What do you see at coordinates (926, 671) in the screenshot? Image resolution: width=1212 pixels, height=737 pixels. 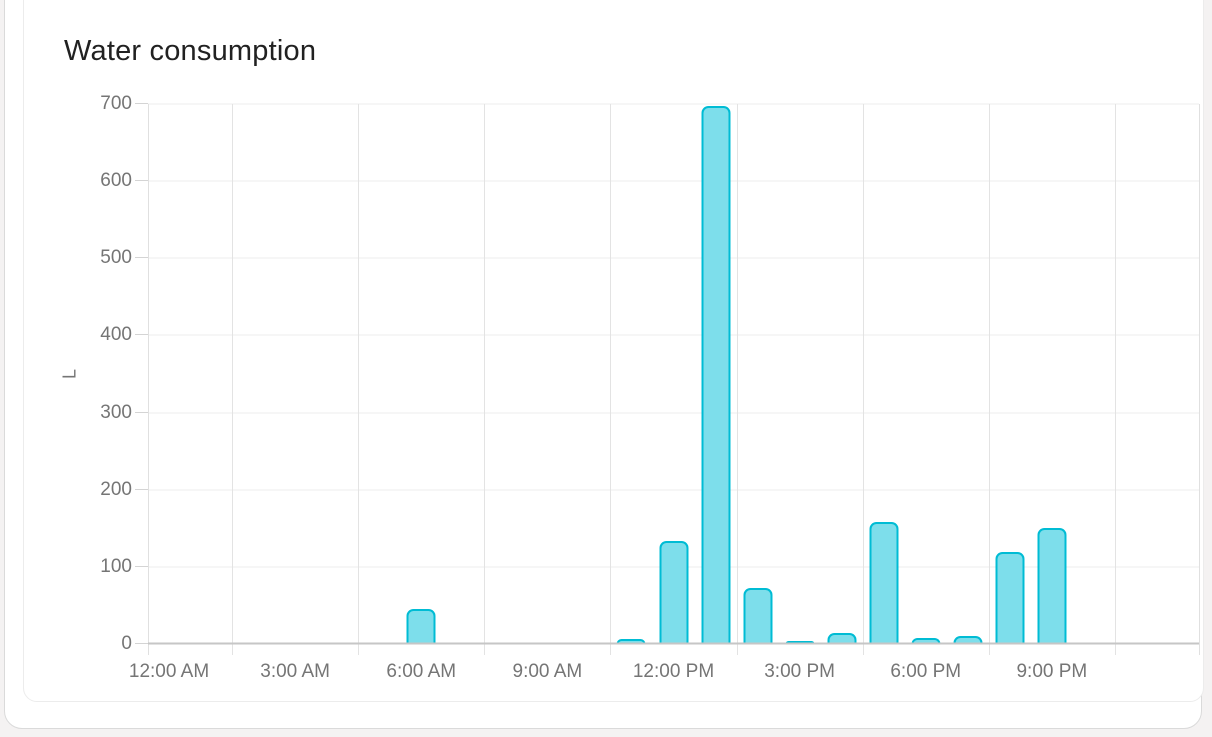 I see `x-tick-label: 6:00 PM` at bounding box center [926, 671].